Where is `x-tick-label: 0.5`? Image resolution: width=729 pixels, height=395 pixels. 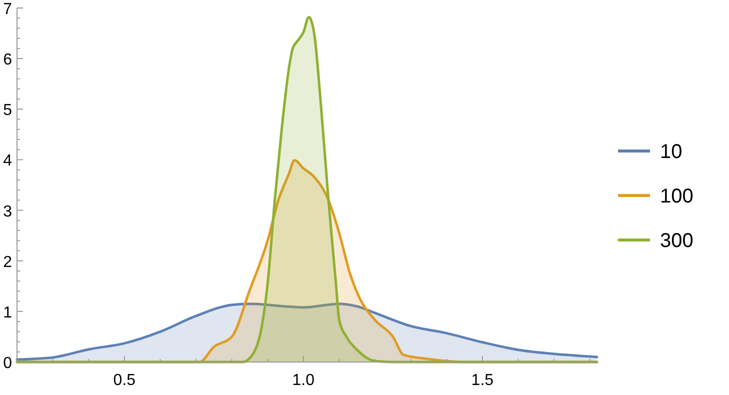
x-tick-label: 0.5 is located at coordinates (124, 380).